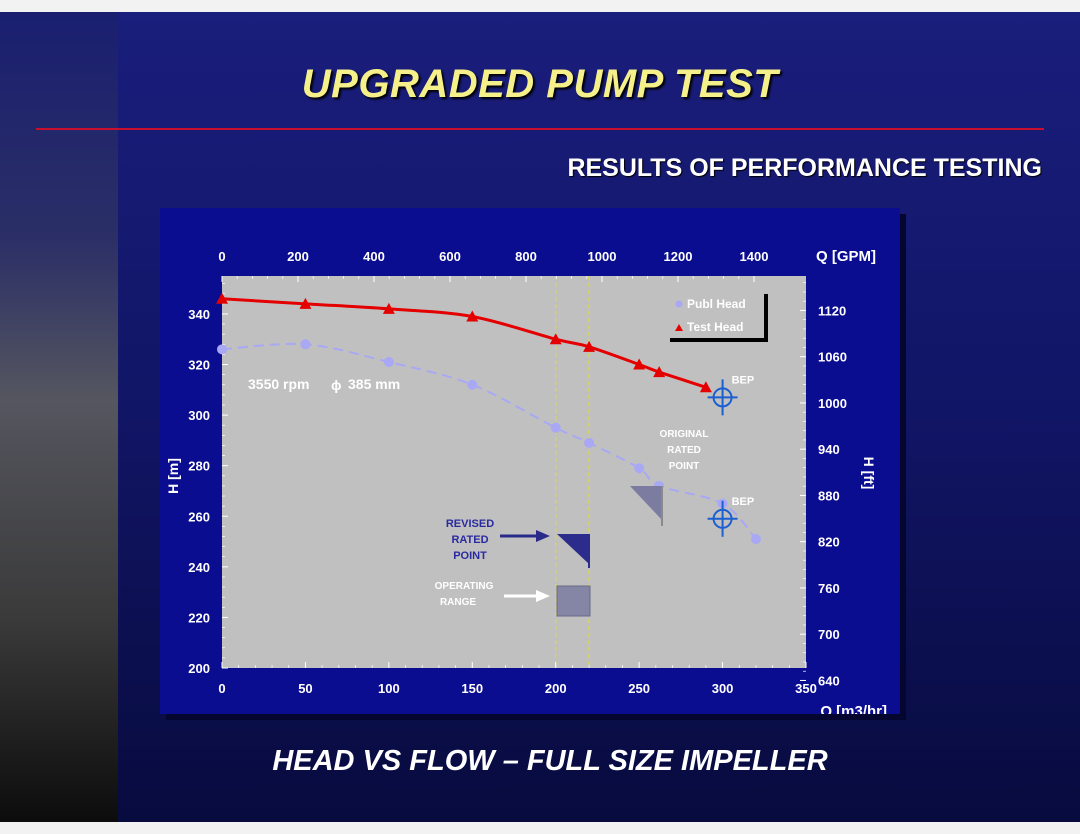 This screenshot has width=1080, height=834. I want to click on x2-tick-label: 400, so click(374, 256).